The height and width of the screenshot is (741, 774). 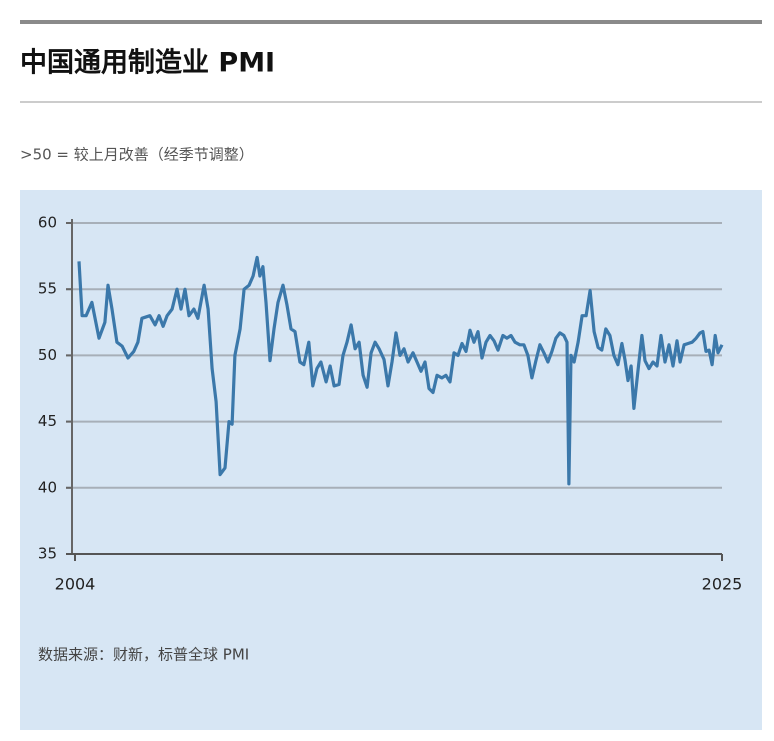 I want to click on y-tick-label: 35, so click(x=47, y=554).